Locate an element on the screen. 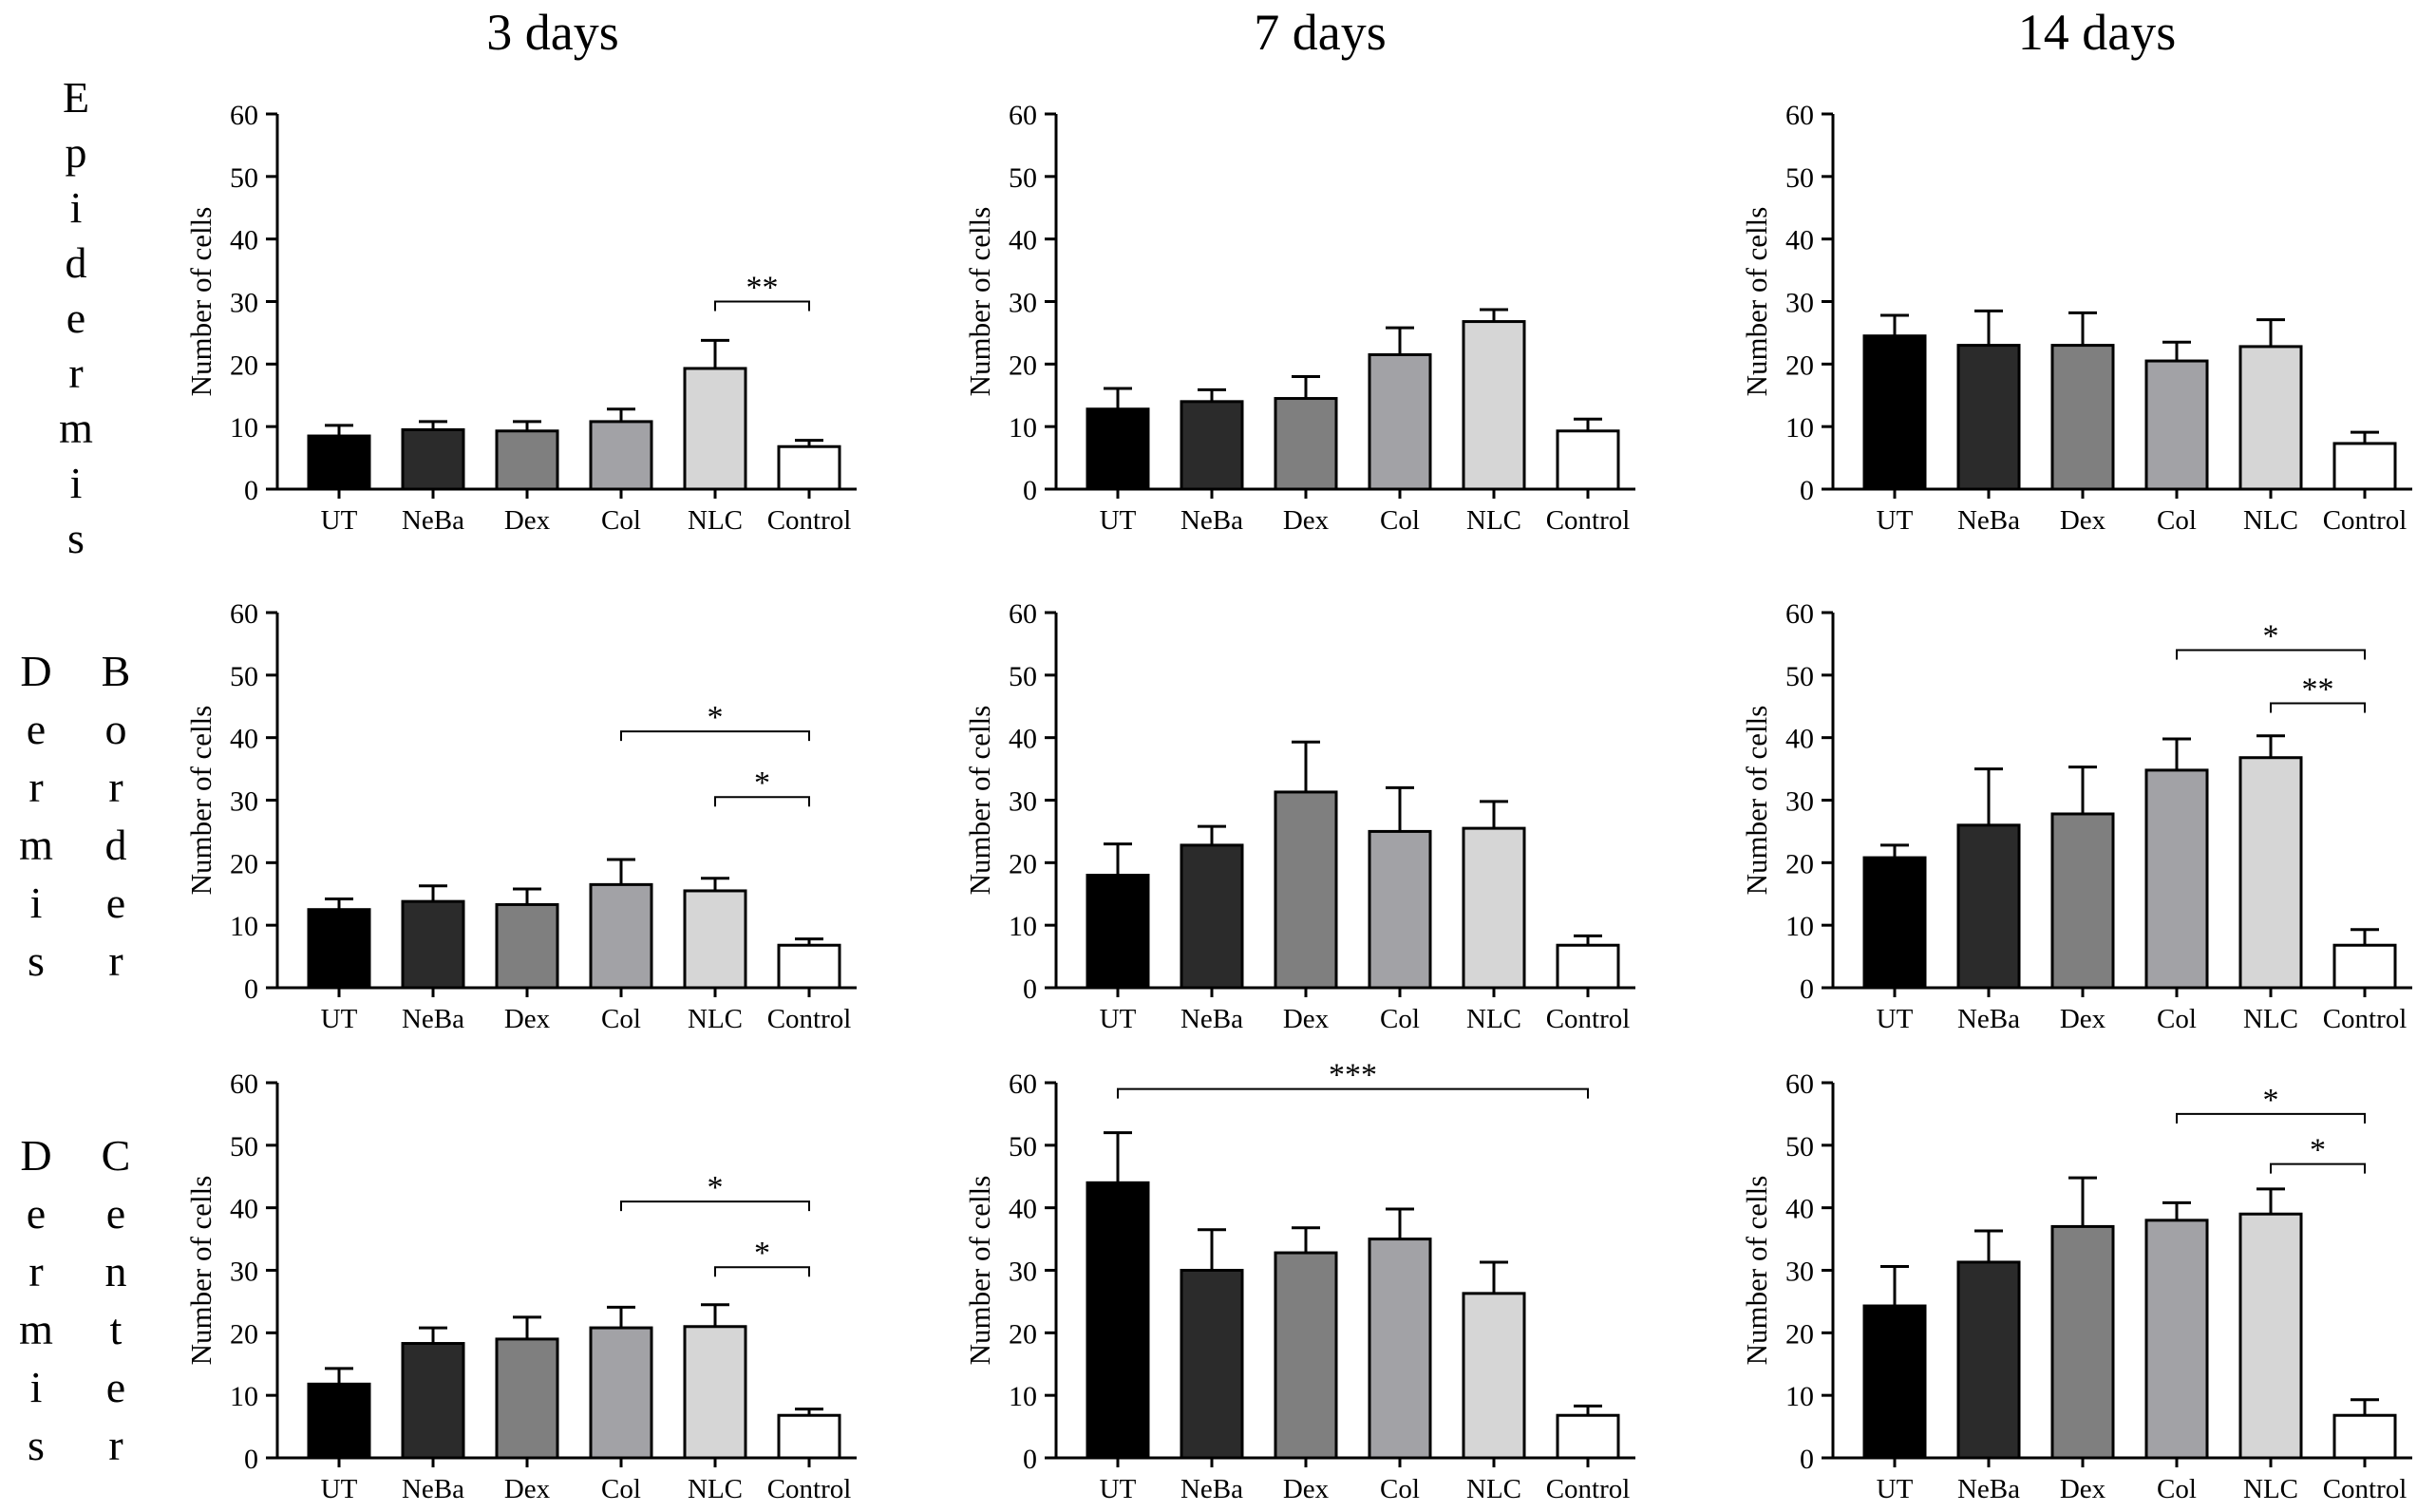 This screenshot has height=1512, width=2417. column-titles: 3 days 7 days 14 days is located at coordinates (1331, 32).